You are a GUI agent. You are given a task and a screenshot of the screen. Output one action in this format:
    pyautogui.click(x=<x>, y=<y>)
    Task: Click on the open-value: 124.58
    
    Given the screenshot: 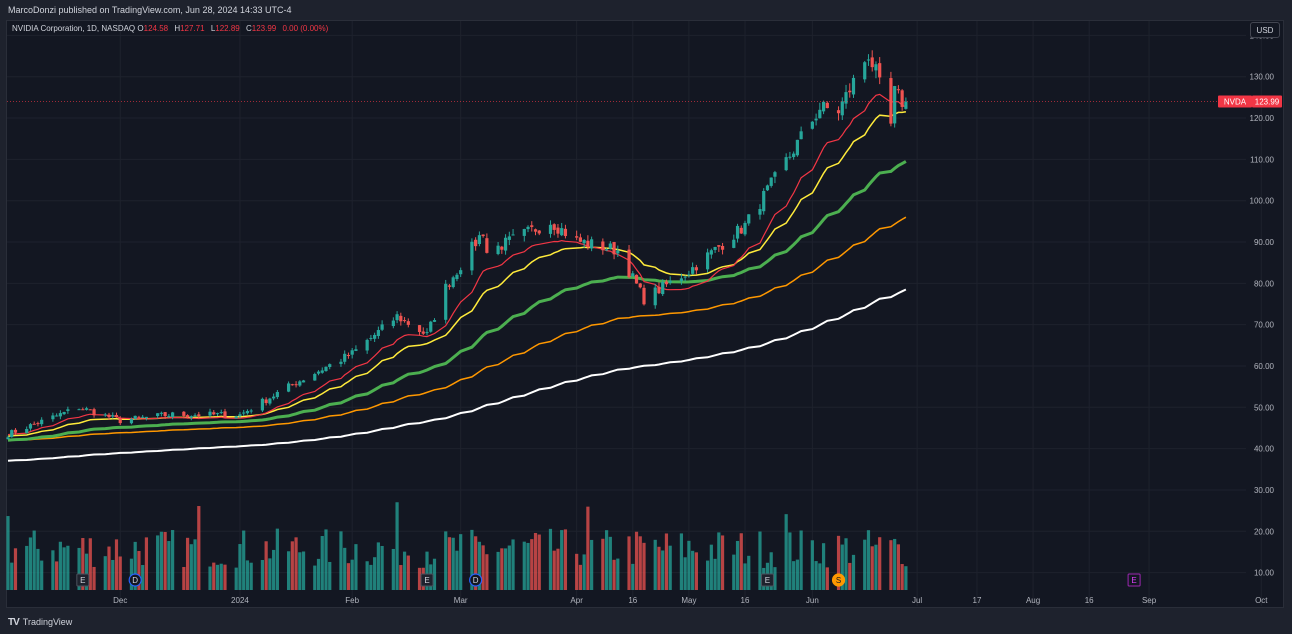 What is the action you would take?
    pyautogui.click(x=156, y=28)
    